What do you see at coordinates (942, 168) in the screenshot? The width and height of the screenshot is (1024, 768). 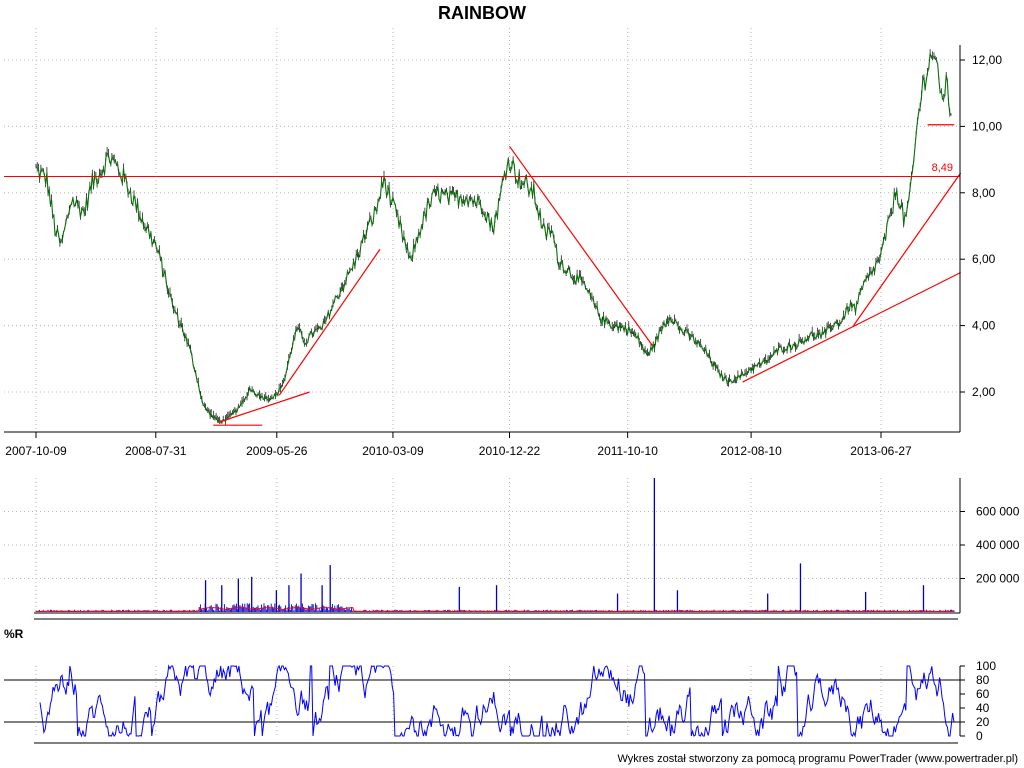 I see `resistance-level-label: 8,49` at bounding box center [942, 168].